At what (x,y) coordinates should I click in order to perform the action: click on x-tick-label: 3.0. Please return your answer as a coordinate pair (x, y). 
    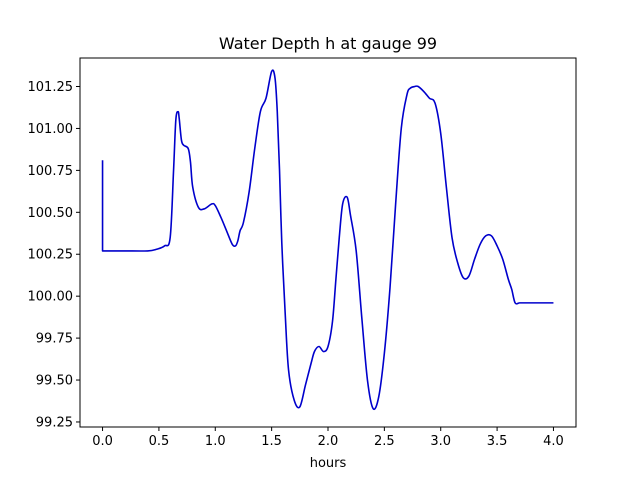
    Looking at the image, I should click on (440, 441).